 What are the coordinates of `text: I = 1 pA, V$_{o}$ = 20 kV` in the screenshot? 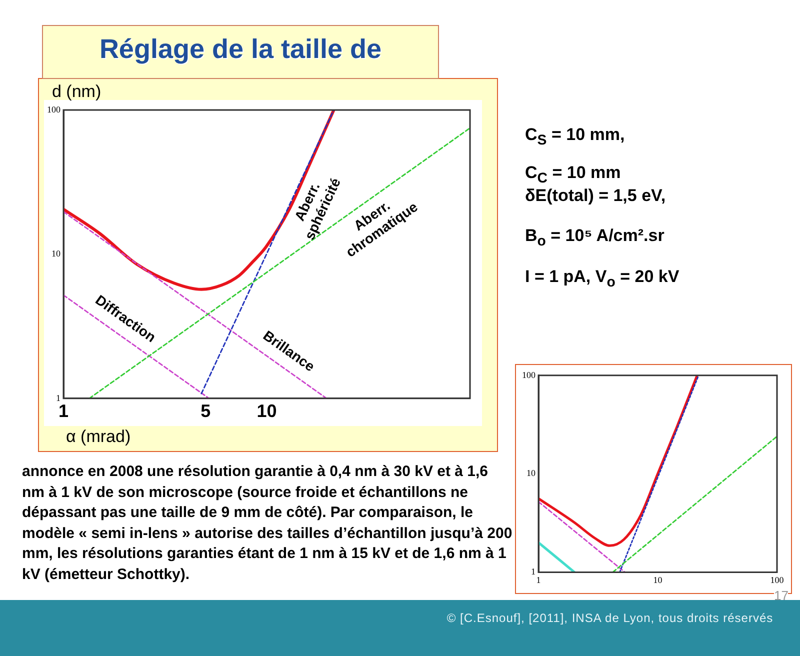 It's located at (602, 278).